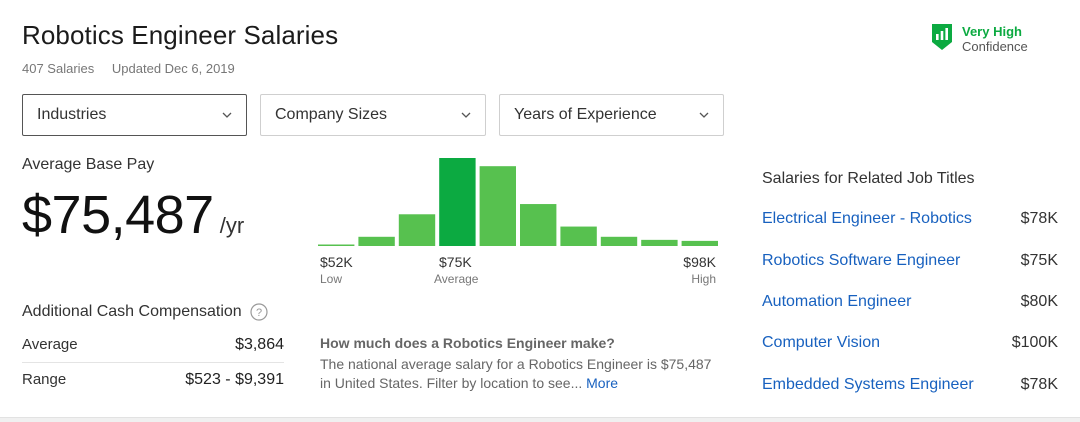  I want to click on histogram-bar-average, so click(457, 202).